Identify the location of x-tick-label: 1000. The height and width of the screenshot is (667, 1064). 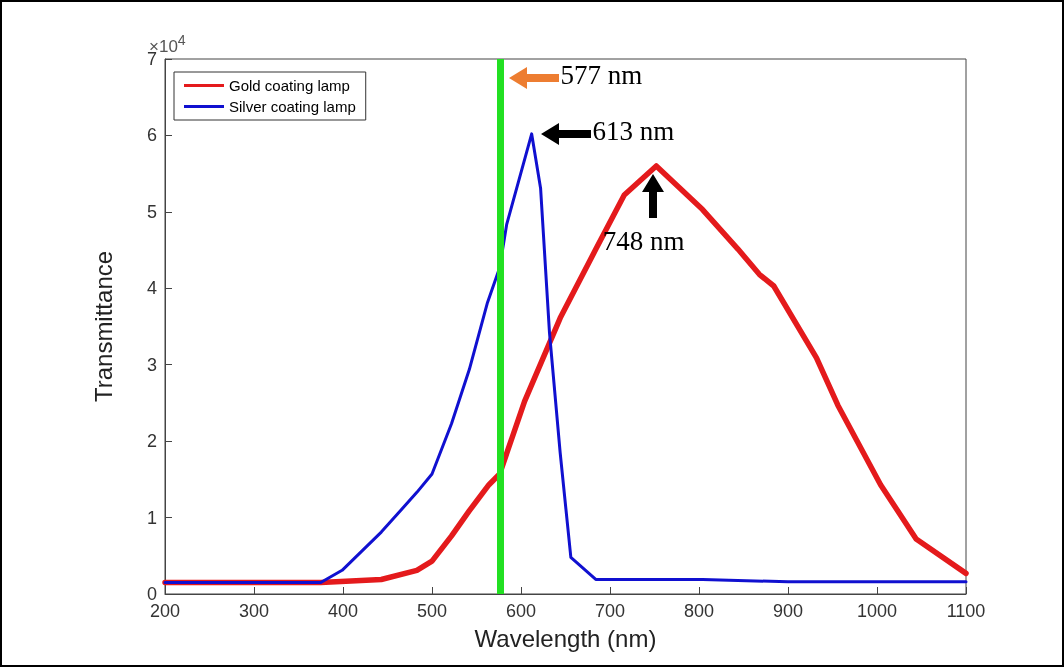
(877, 611).